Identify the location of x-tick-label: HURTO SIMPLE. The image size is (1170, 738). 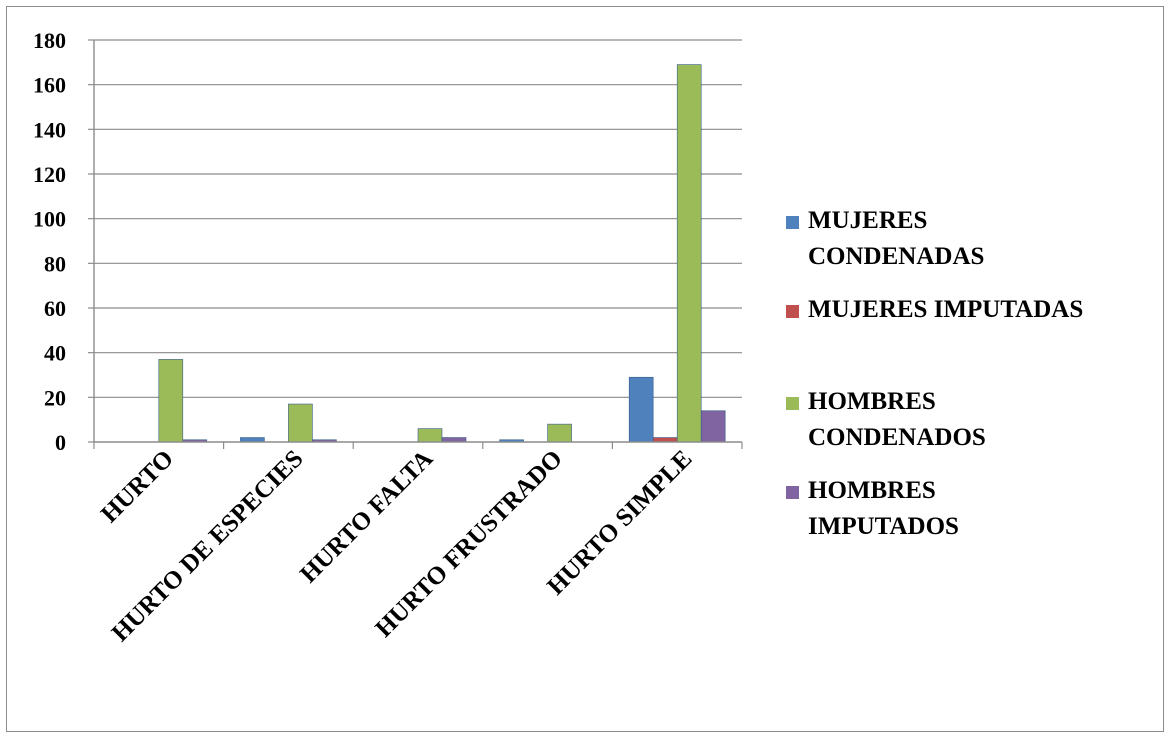
(619, 522).